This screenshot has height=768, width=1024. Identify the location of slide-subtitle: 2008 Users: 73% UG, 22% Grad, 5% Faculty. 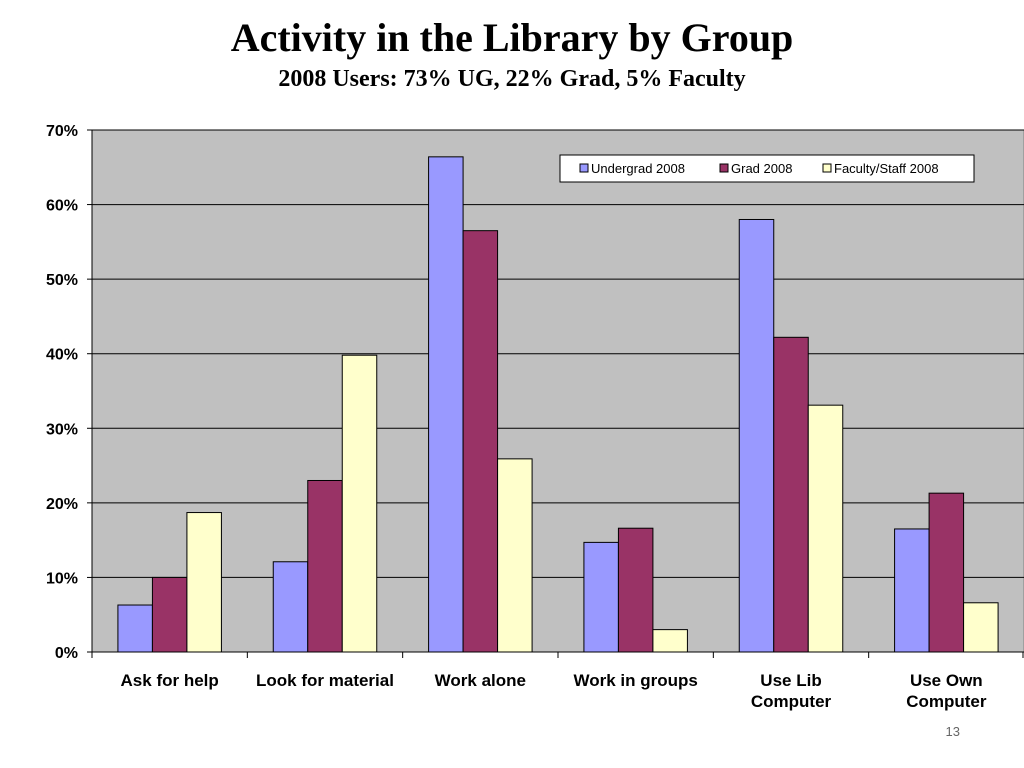
(512, 79).